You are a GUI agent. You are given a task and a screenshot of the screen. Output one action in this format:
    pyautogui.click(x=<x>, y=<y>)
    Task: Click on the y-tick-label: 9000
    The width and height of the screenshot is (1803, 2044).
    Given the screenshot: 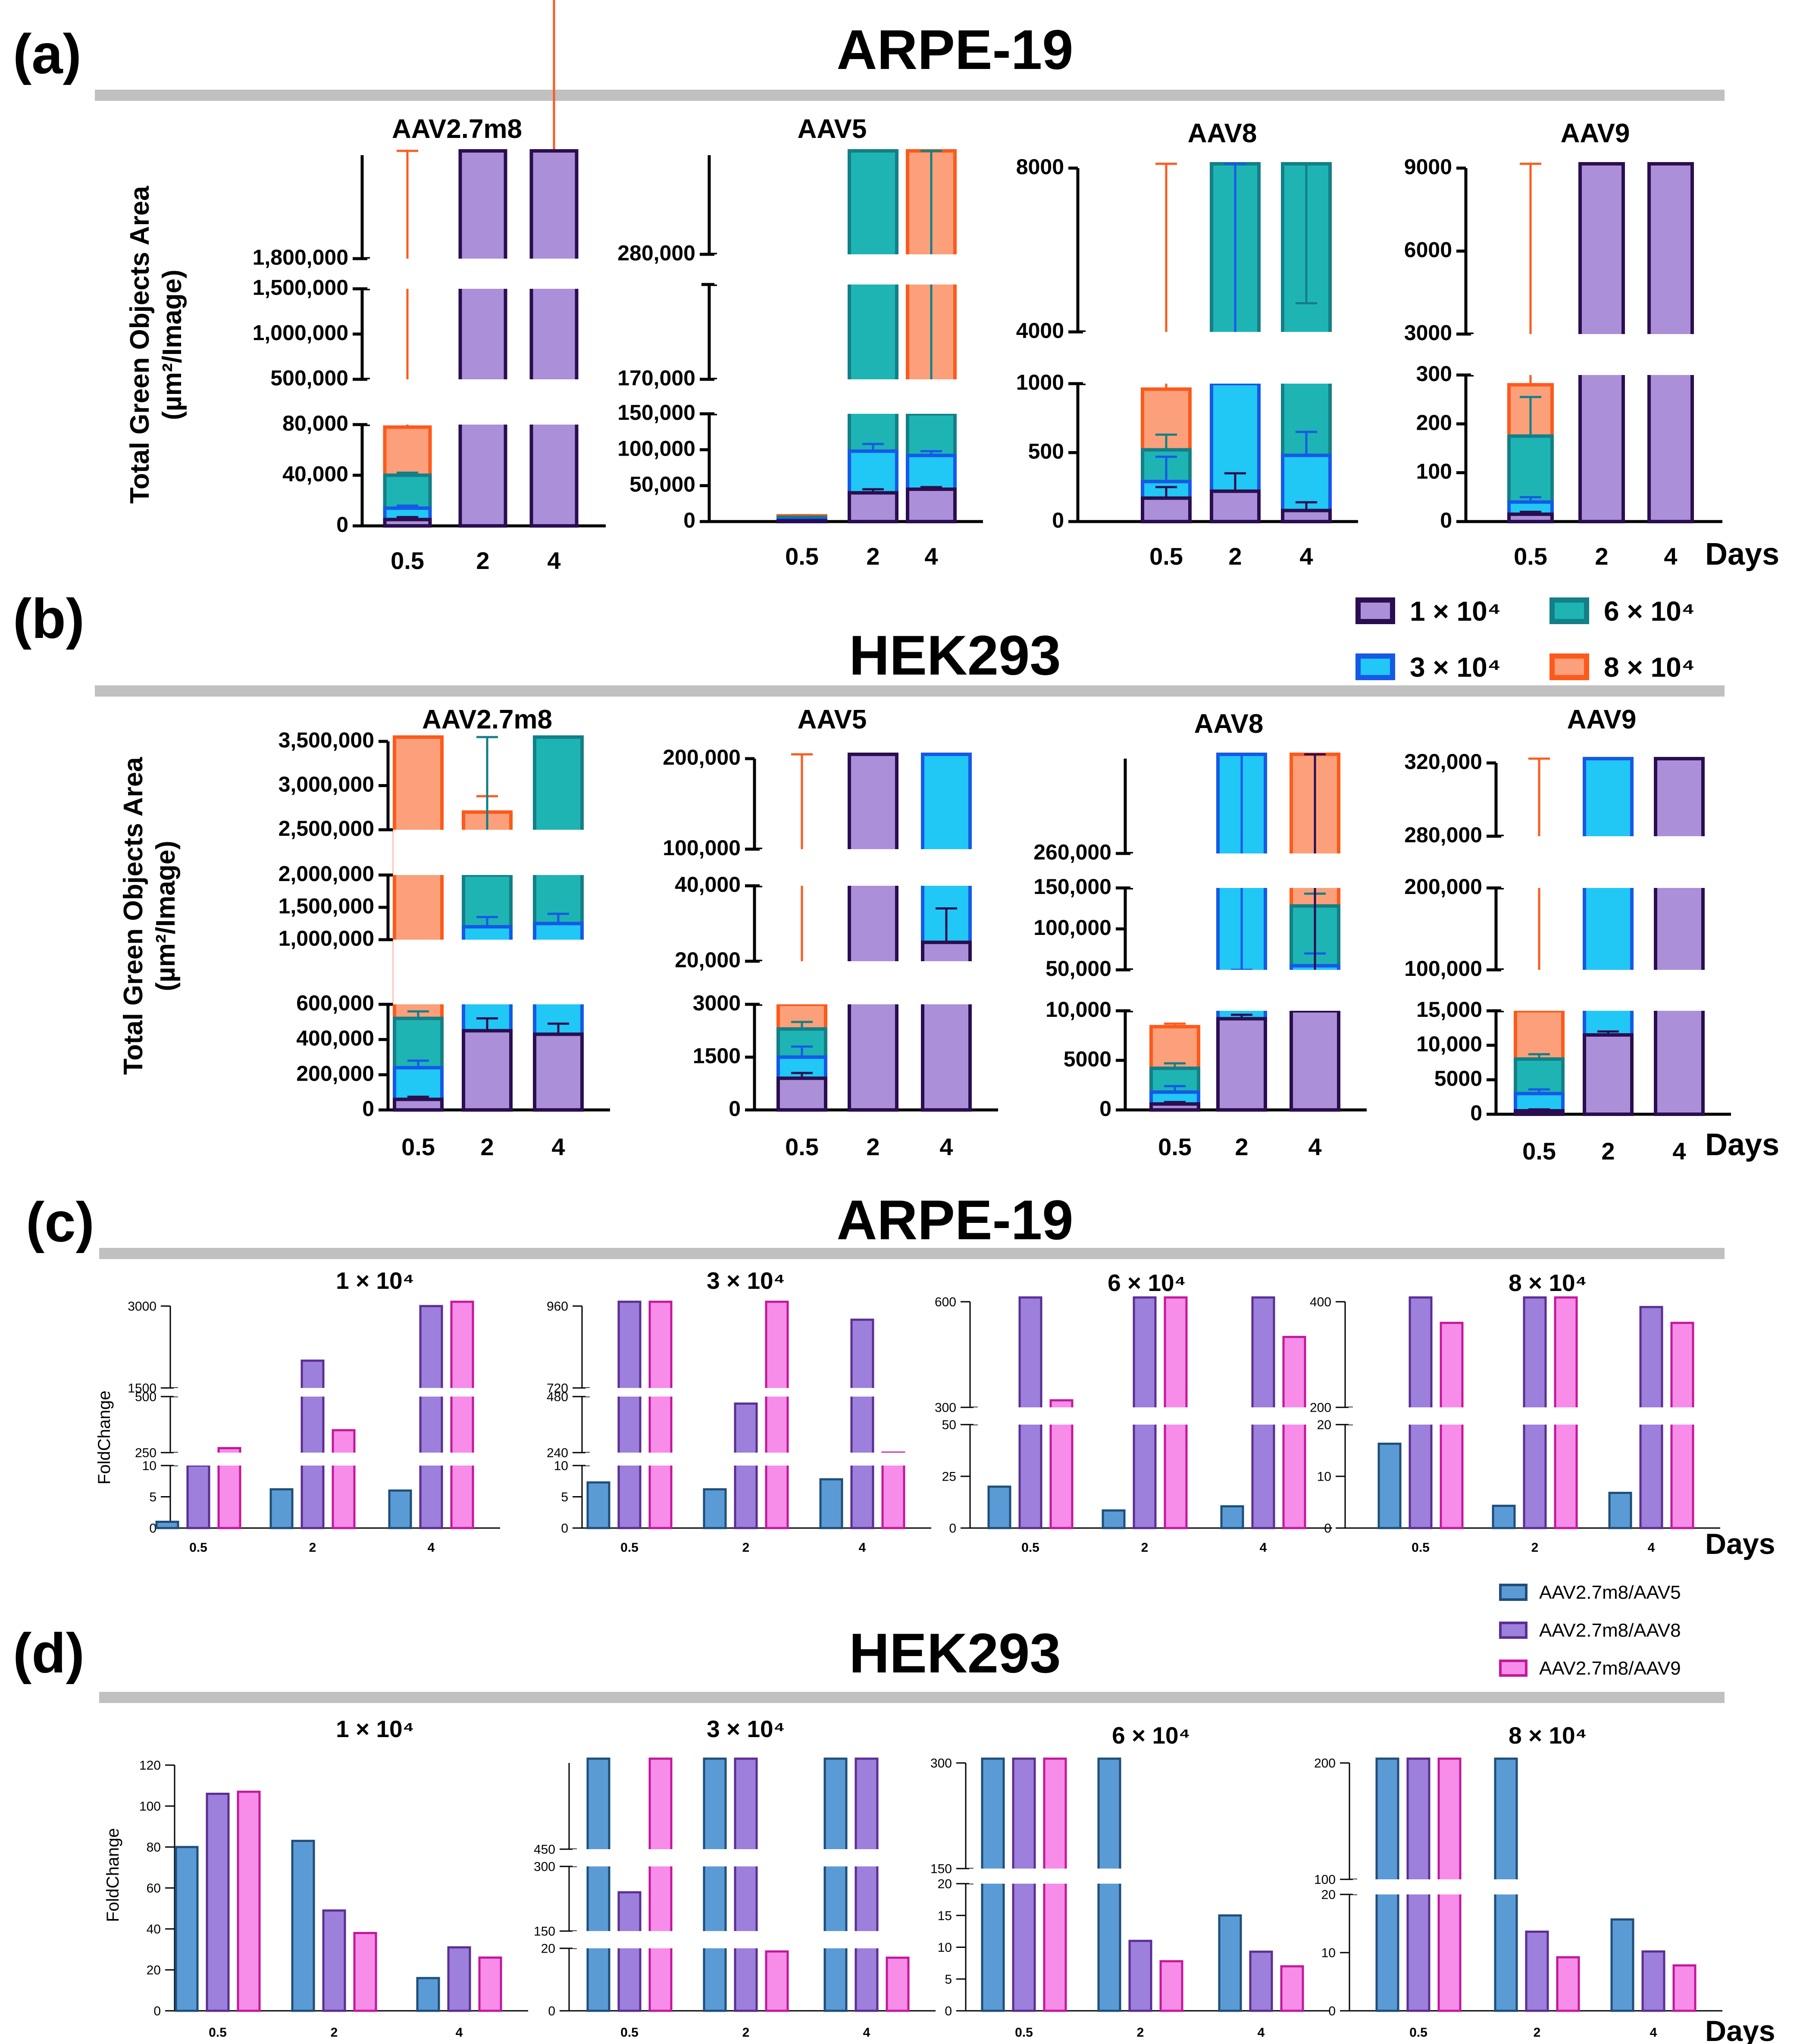 What is the action you would take?
    pyautogui.click(x=1428, y=167)
    